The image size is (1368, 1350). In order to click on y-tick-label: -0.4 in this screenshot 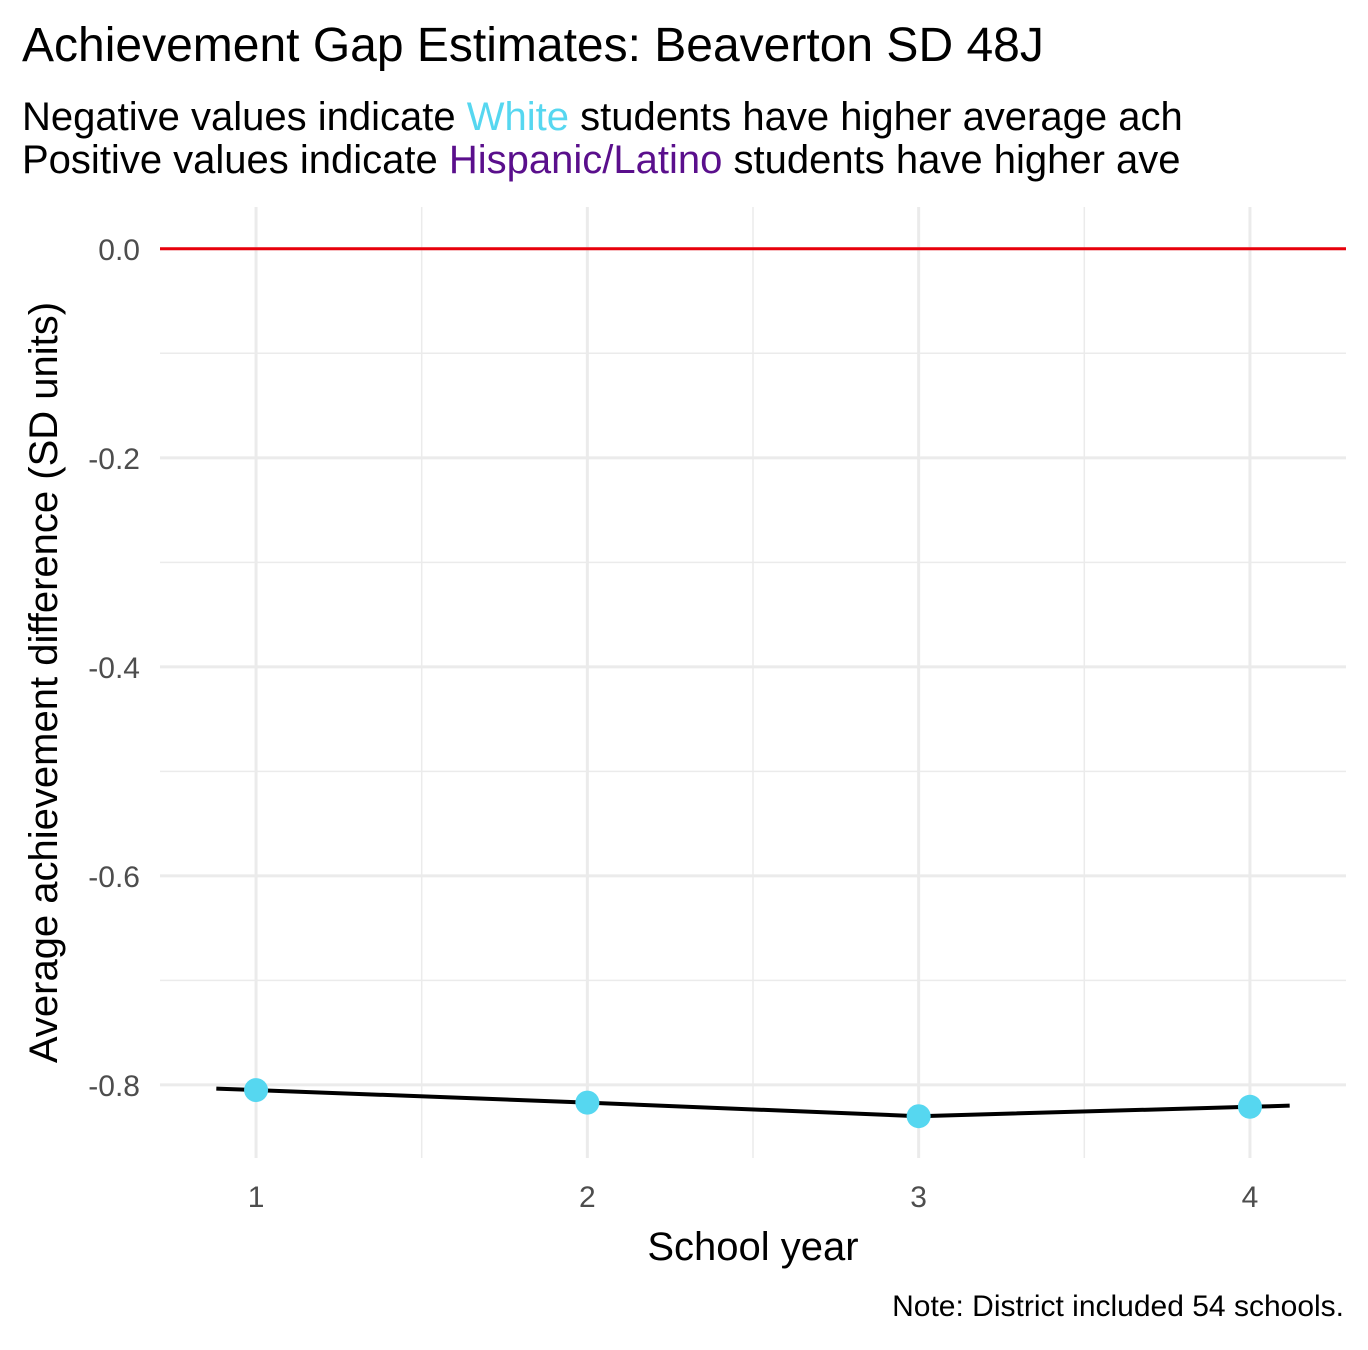, I will do `click(114, 668)`.